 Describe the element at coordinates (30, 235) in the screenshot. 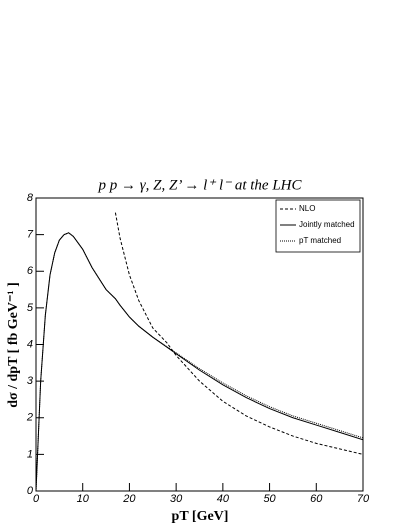

I see `y-tick-label: 7` at that location.